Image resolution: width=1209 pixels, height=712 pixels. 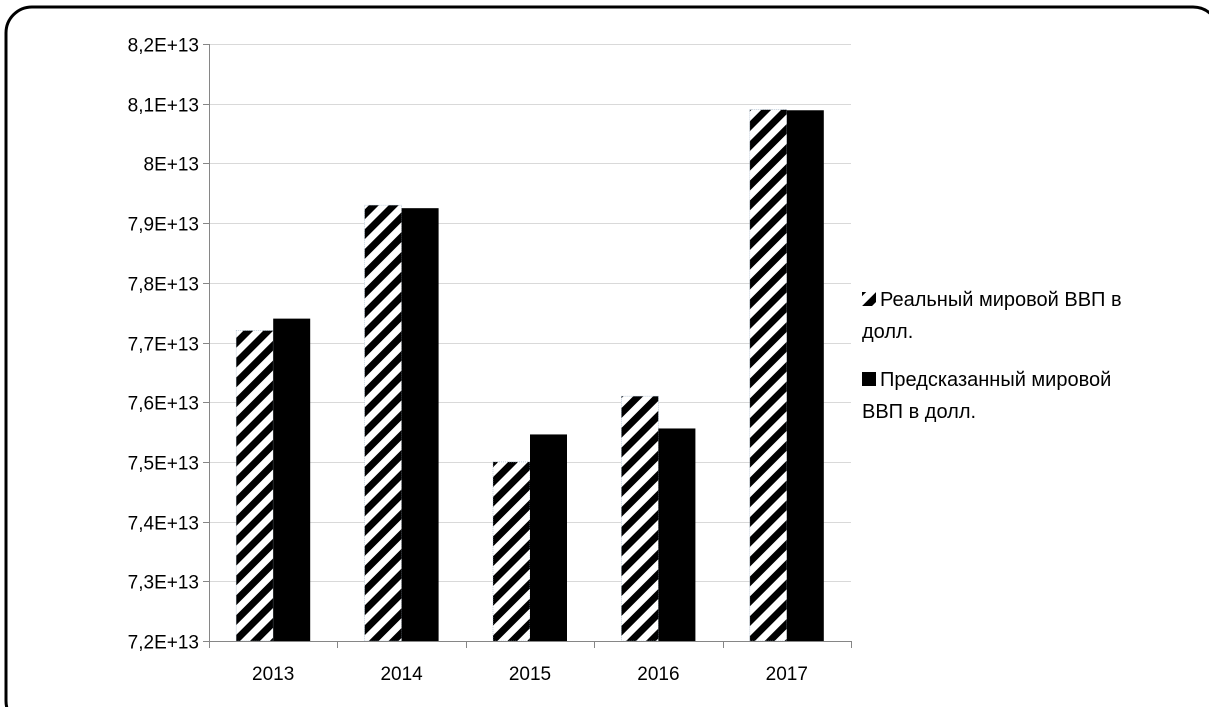 What do you see at coordinates (919, 412) in the screenshot?
I see `legend-label: ВВП в долл.` at bounding box center [919, 412].